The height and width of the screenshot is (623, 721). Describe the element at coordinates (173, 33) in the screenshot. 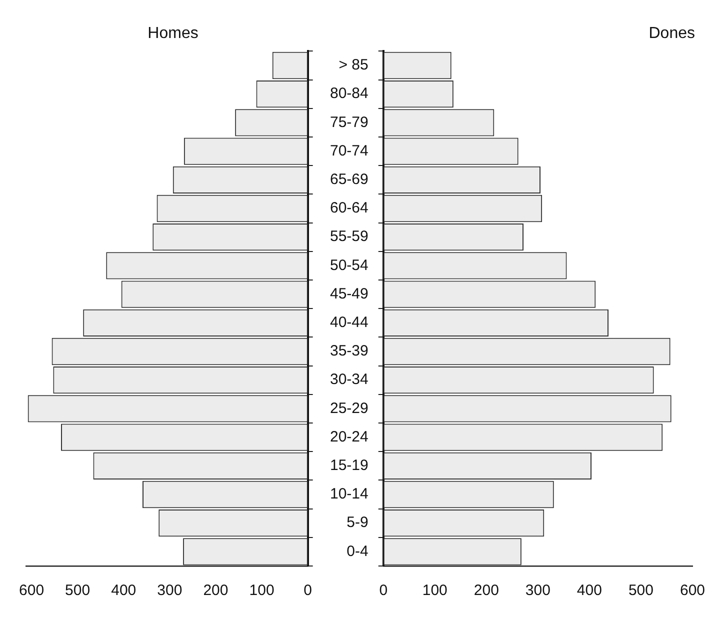

I see `chart-title: Homes` at that location.